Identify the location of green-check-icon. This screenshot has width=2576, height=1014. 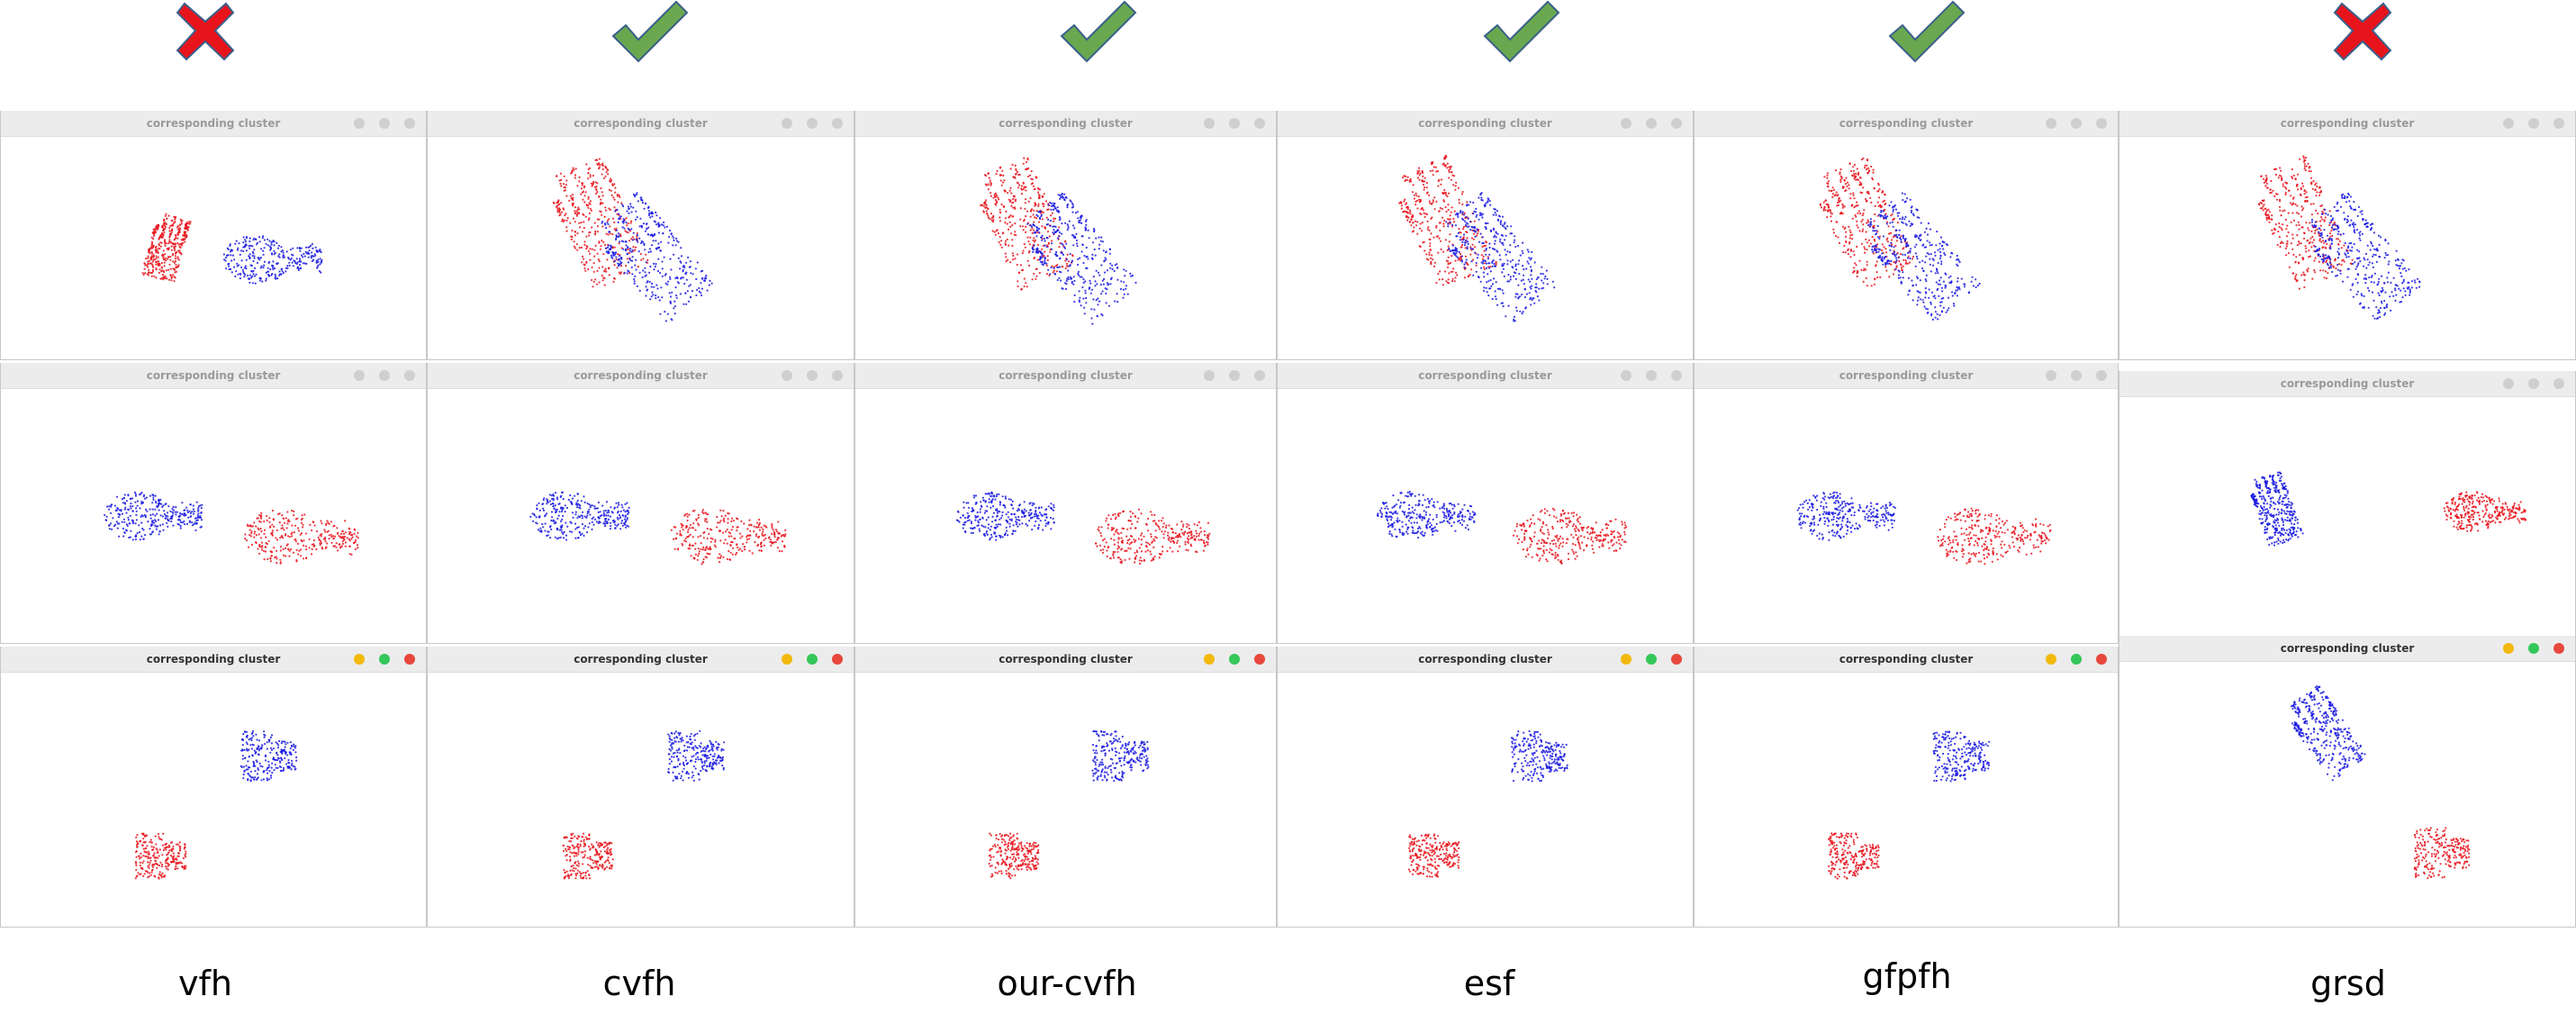
(648, 32).